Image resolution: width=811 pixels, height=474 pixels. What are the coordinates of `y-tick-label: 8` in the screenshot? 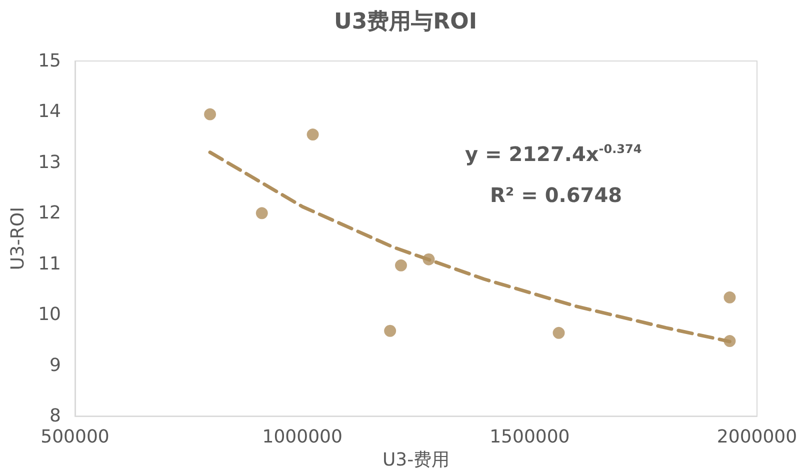 It's located at (55, 416).